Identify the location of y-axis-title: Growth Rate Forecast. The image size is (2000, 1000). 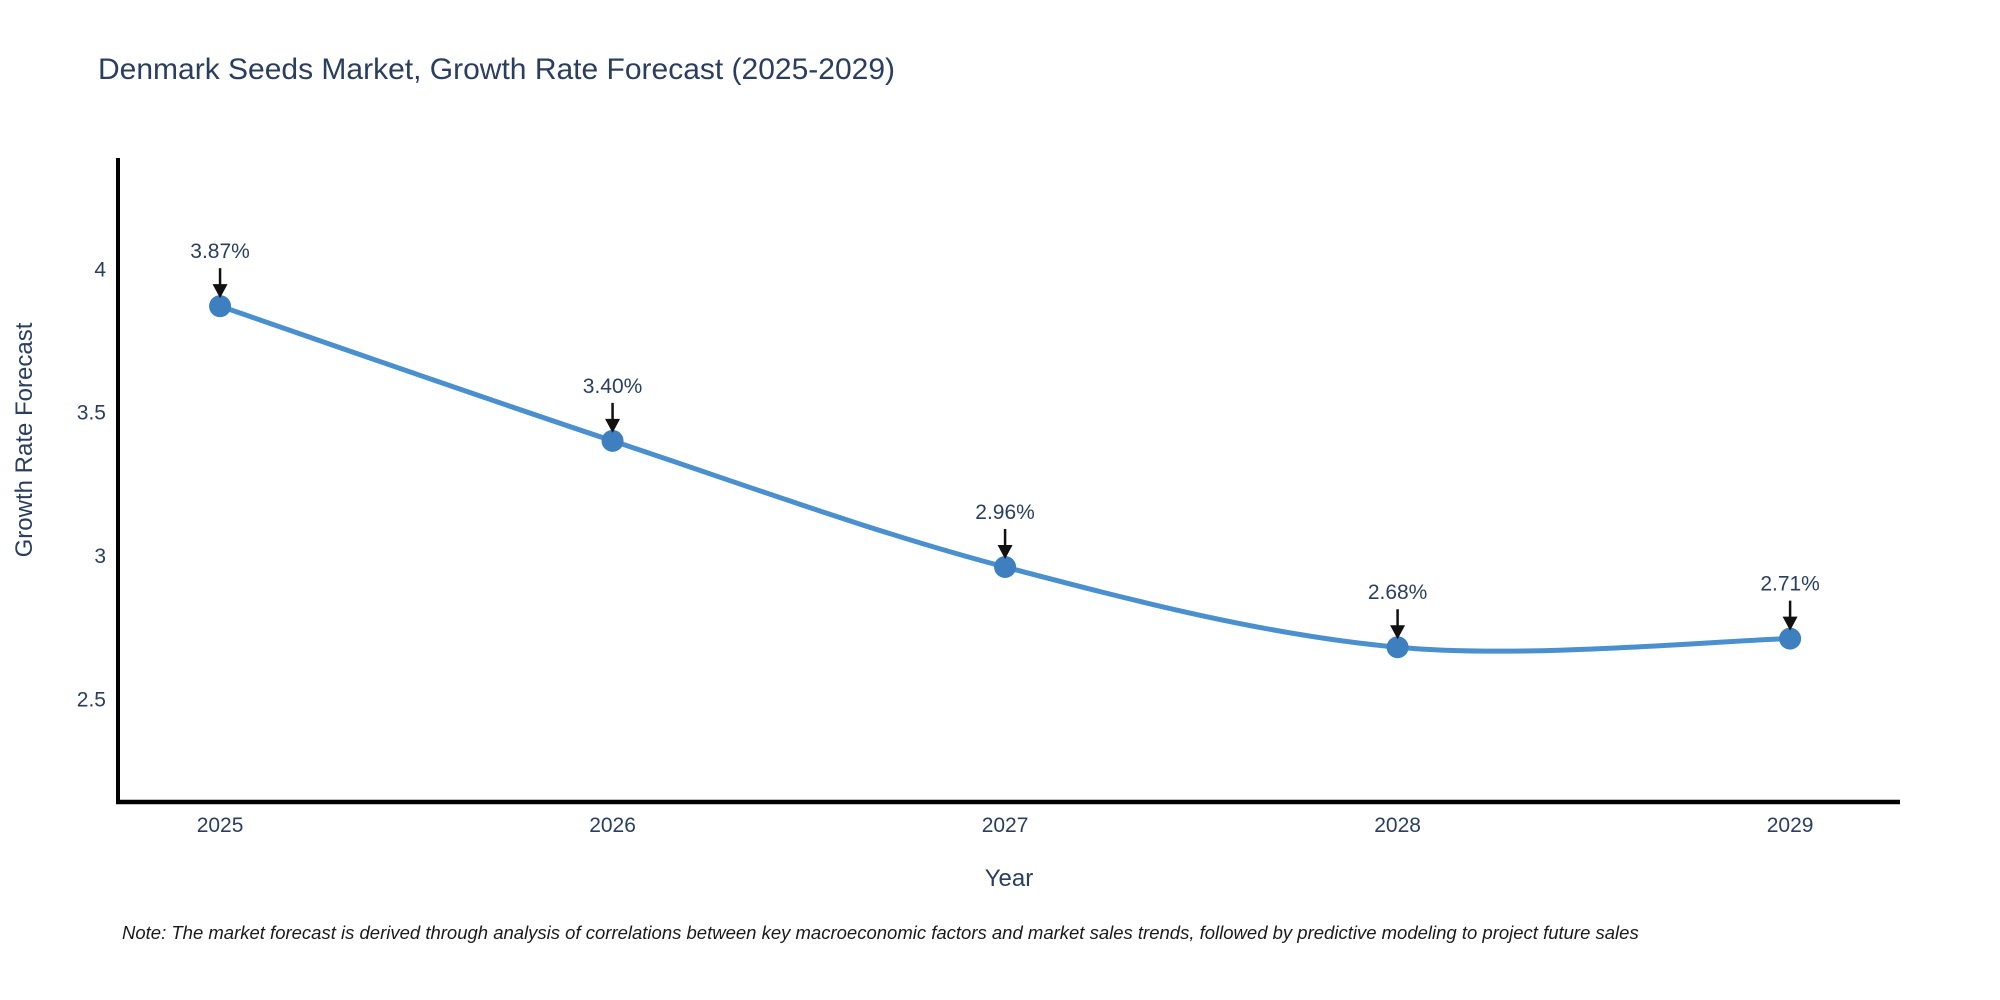
(24, 439).